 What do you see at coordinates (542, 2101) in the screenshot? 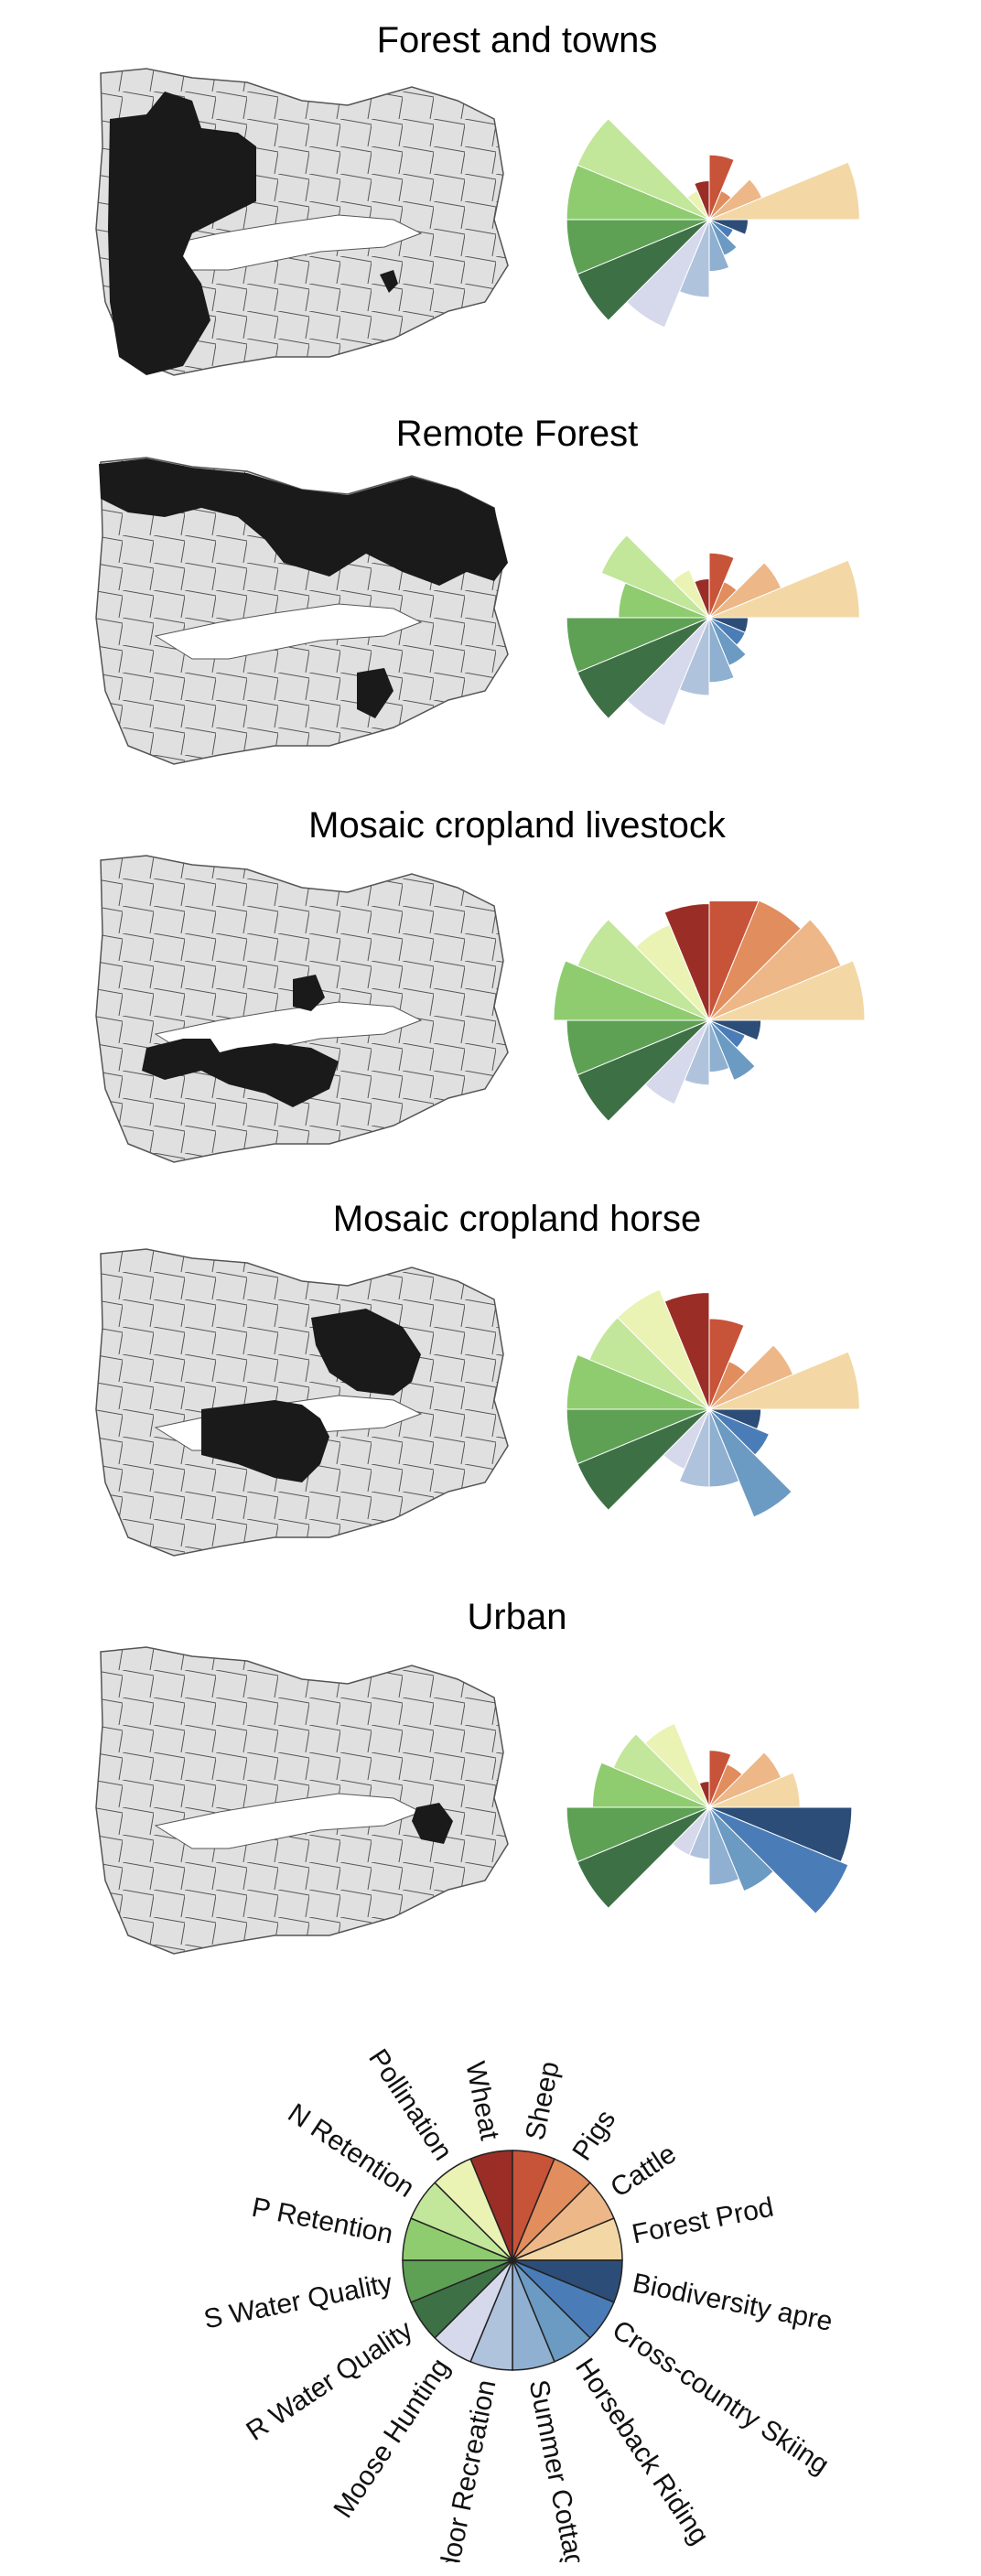
I see `legend-label-sheep: Sheep` at bounding box center [542, 2101].